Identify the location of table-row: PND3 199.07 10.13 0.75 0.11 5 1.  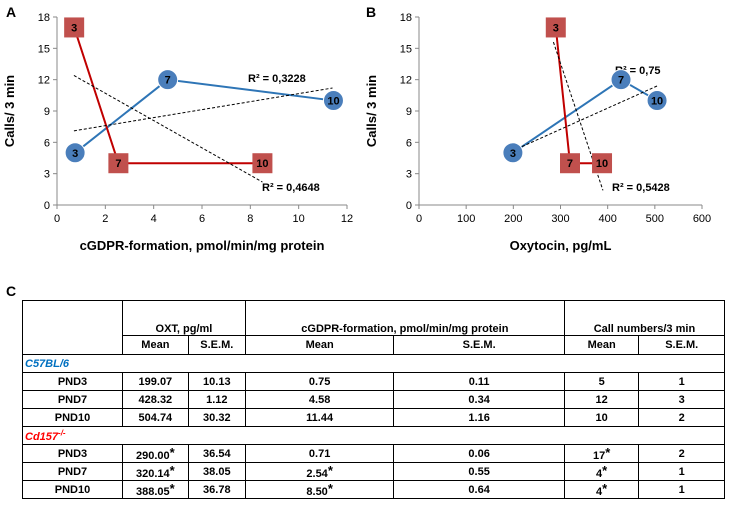
(373, 381).